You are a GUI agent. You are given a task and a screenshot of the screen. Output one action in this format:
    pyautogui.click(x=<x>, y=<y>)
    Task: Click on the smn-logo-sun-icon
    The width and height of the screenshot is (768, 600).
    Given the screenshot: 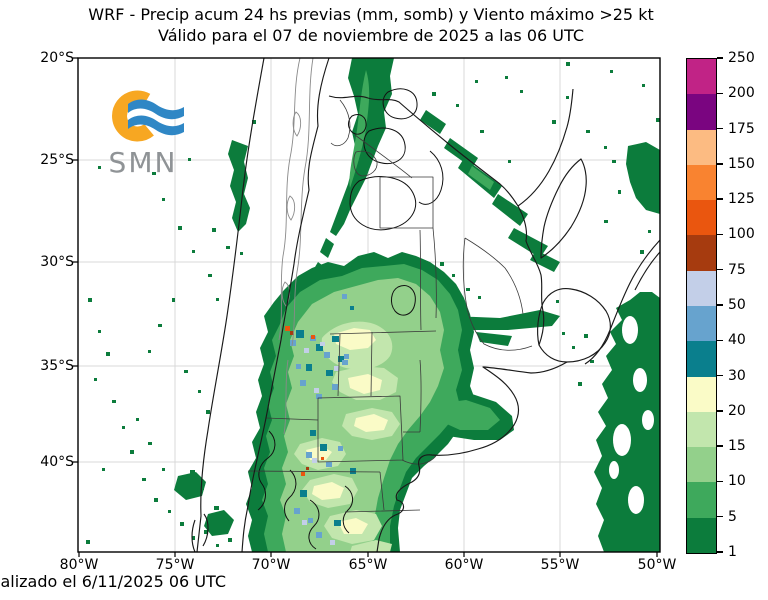 What is the action you would take?
    pyautogui.click(x=133, y=116)
    